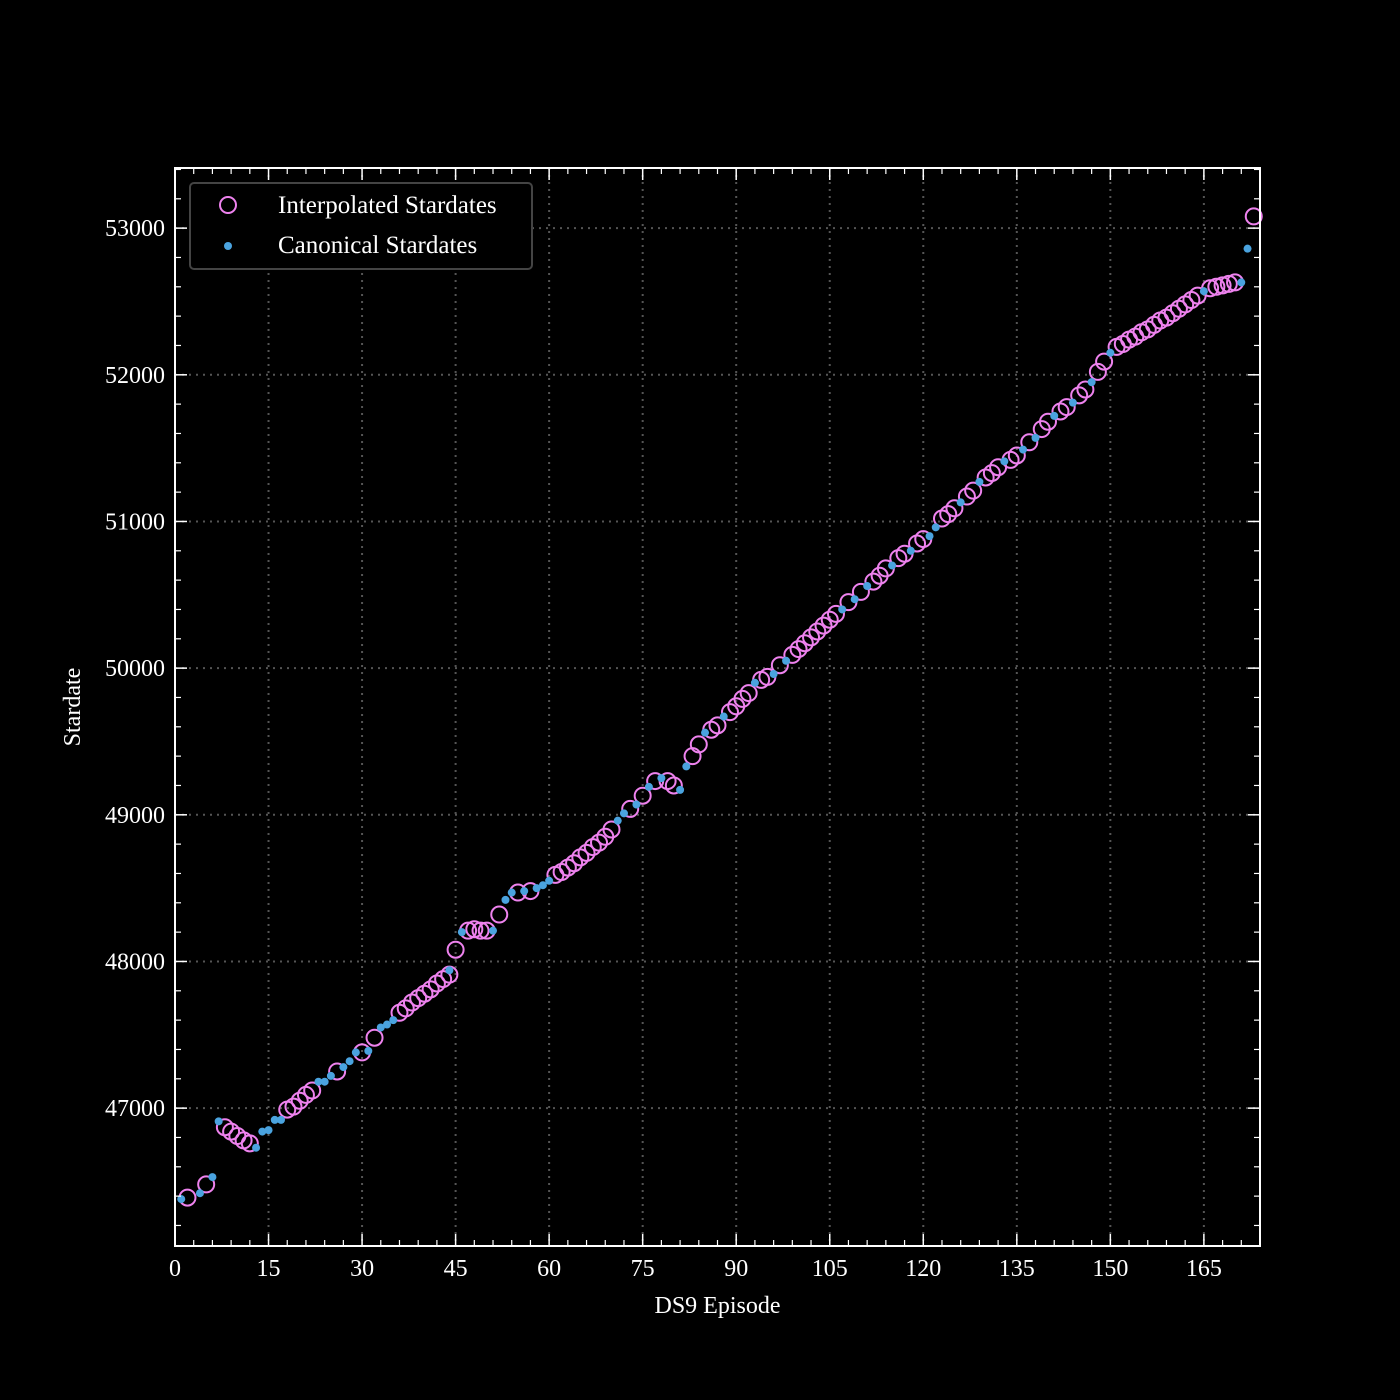 This screenshot has height=1400, width=1400. What do you see at coordinates (1110, 1269) in the screenshot?
I see `x-tick-label: 150` at bounding box center [1110, 1269].